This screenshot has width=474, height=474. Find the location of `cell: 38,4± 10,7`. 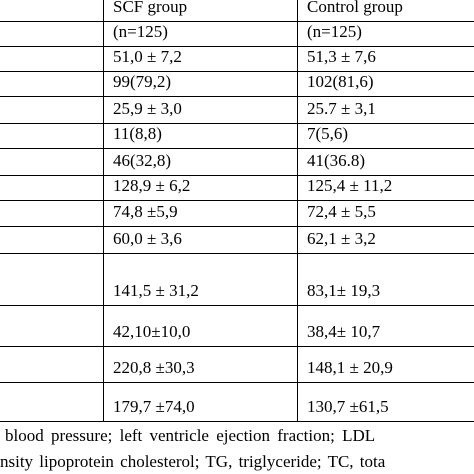

cell: 38,4± 10,7 is located at coordinates (386, 326).